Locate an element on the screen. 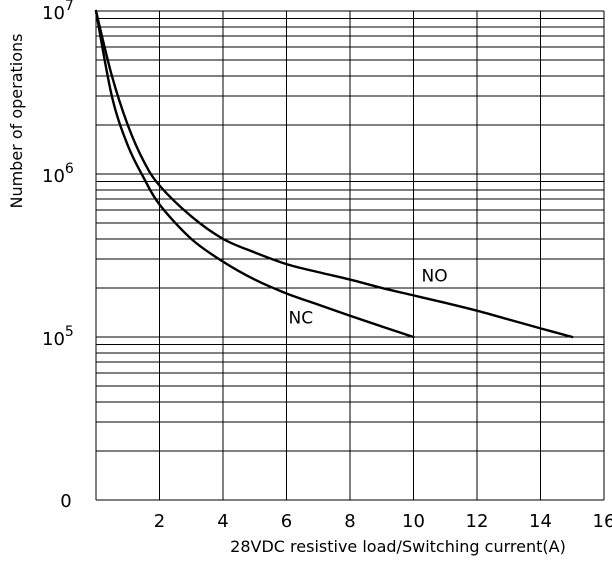 Image resolution: width=612 pixels, height=561 pixels. y-tick-label-zero: 0 is located at coordinates (65, 501).